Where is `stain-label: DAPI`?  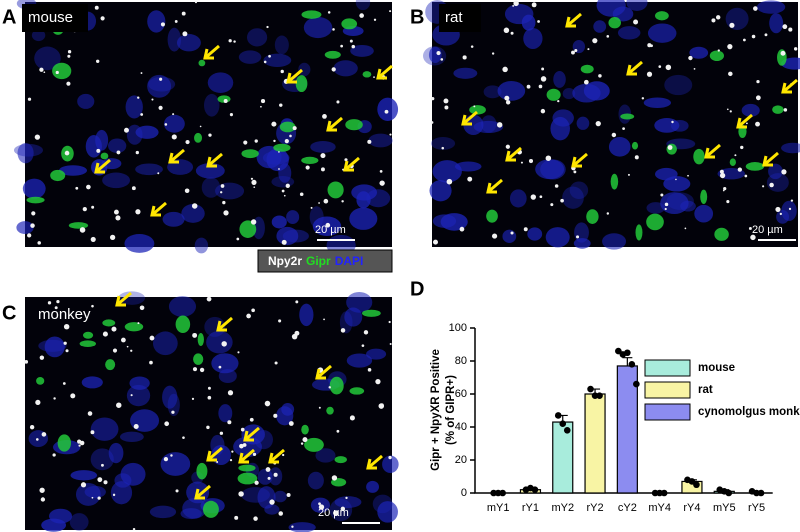 stain-label: DAPI is located at coordinates (349, 261).